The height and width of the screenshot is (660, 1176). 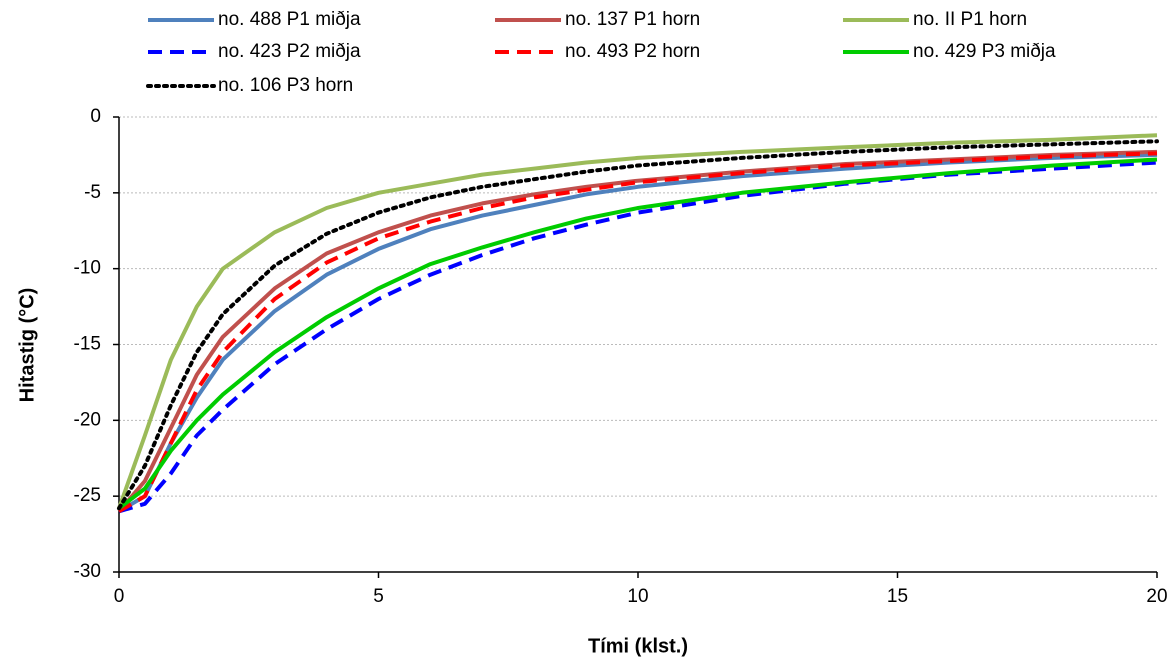 What do you see at coordinates (632, 19) in the screenshot?
I see `legend-label: no. 137 P1 horn` at bounding box center [632, 19].